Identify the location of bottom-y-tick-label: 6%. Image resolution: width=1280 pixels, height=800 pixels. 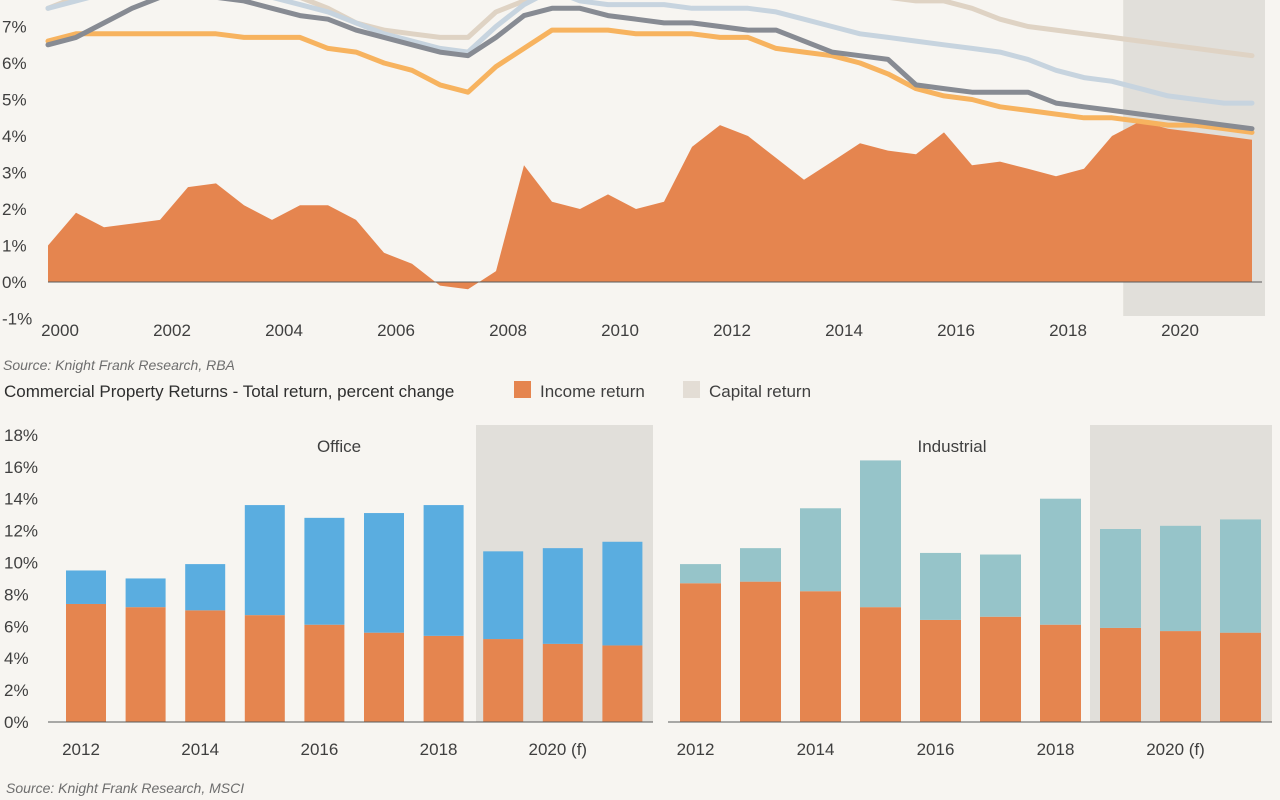
(16, 626).